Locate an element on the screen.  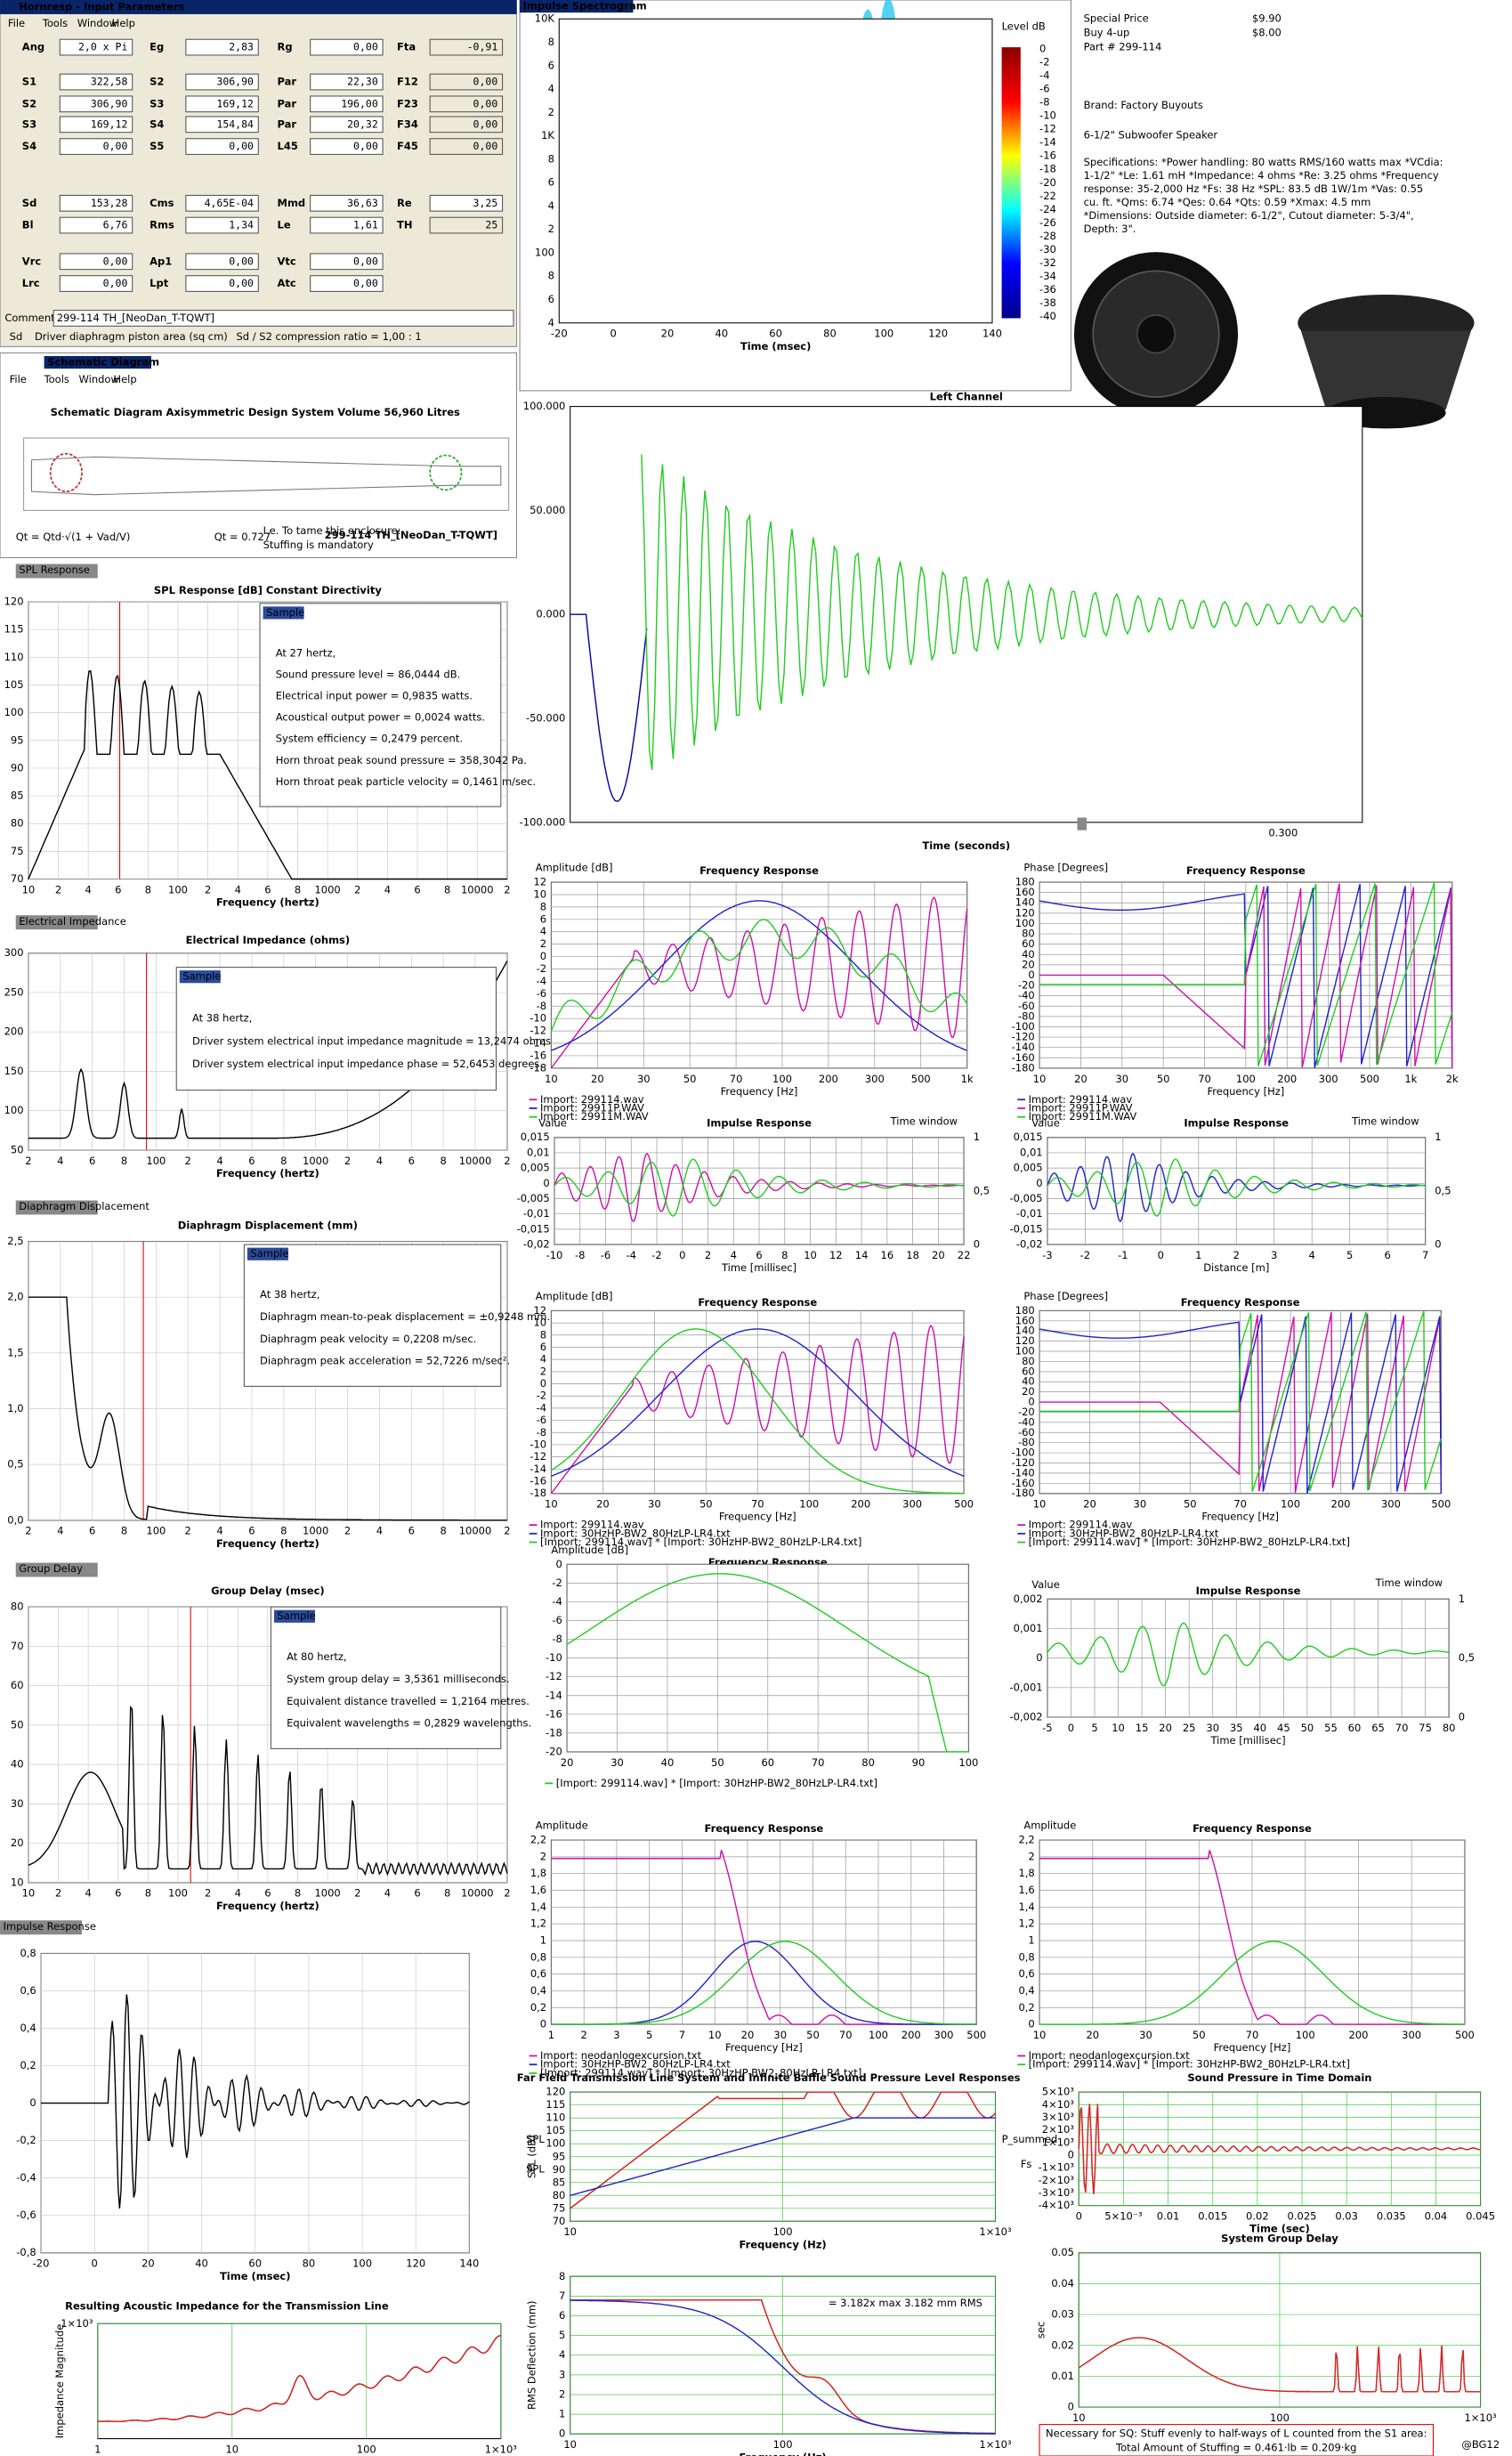
param-value: 36,63 is located at coordinates (362, 203).